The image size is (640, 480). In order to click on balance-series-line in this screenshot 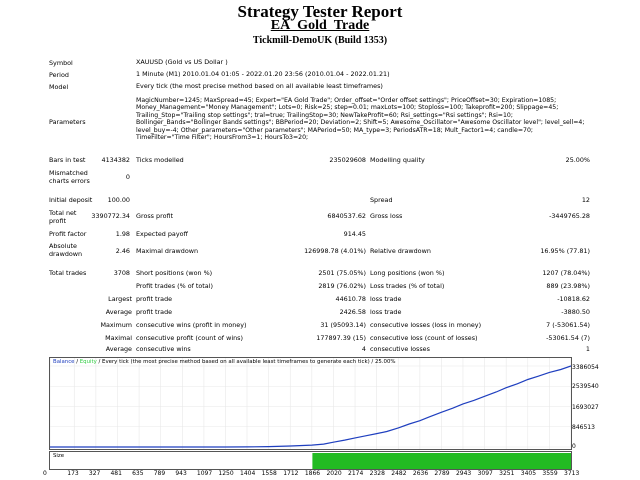, I will do `click(310, 406)`.